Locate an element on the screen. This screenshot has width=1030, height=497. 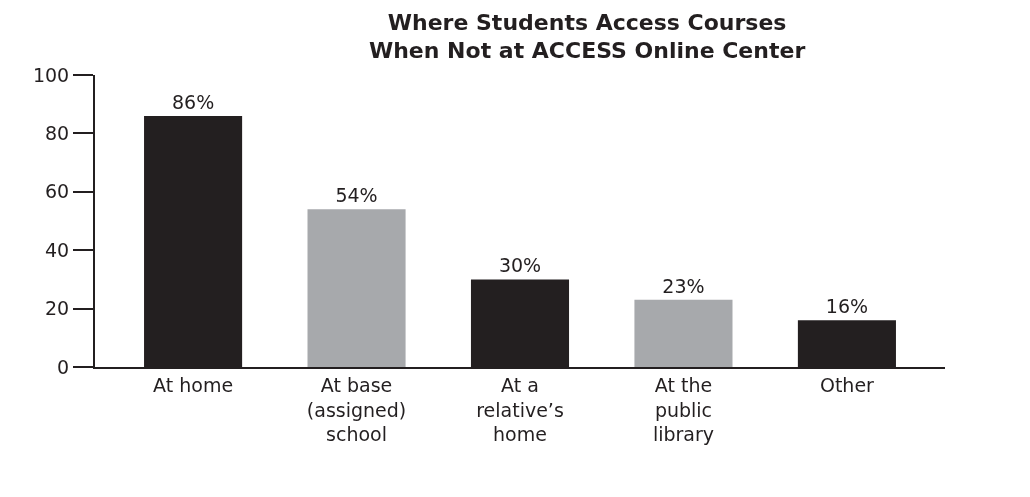
x-tick-label: At a relative’s home is located at coordinates (520, 409).